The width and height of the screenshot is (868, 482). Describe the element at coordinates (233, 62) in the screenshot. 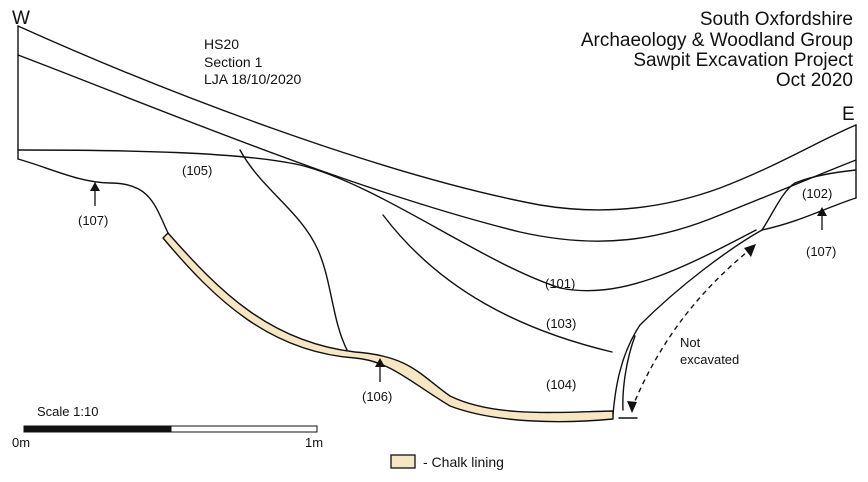

I see `info-line-2: Section 1` at that location.